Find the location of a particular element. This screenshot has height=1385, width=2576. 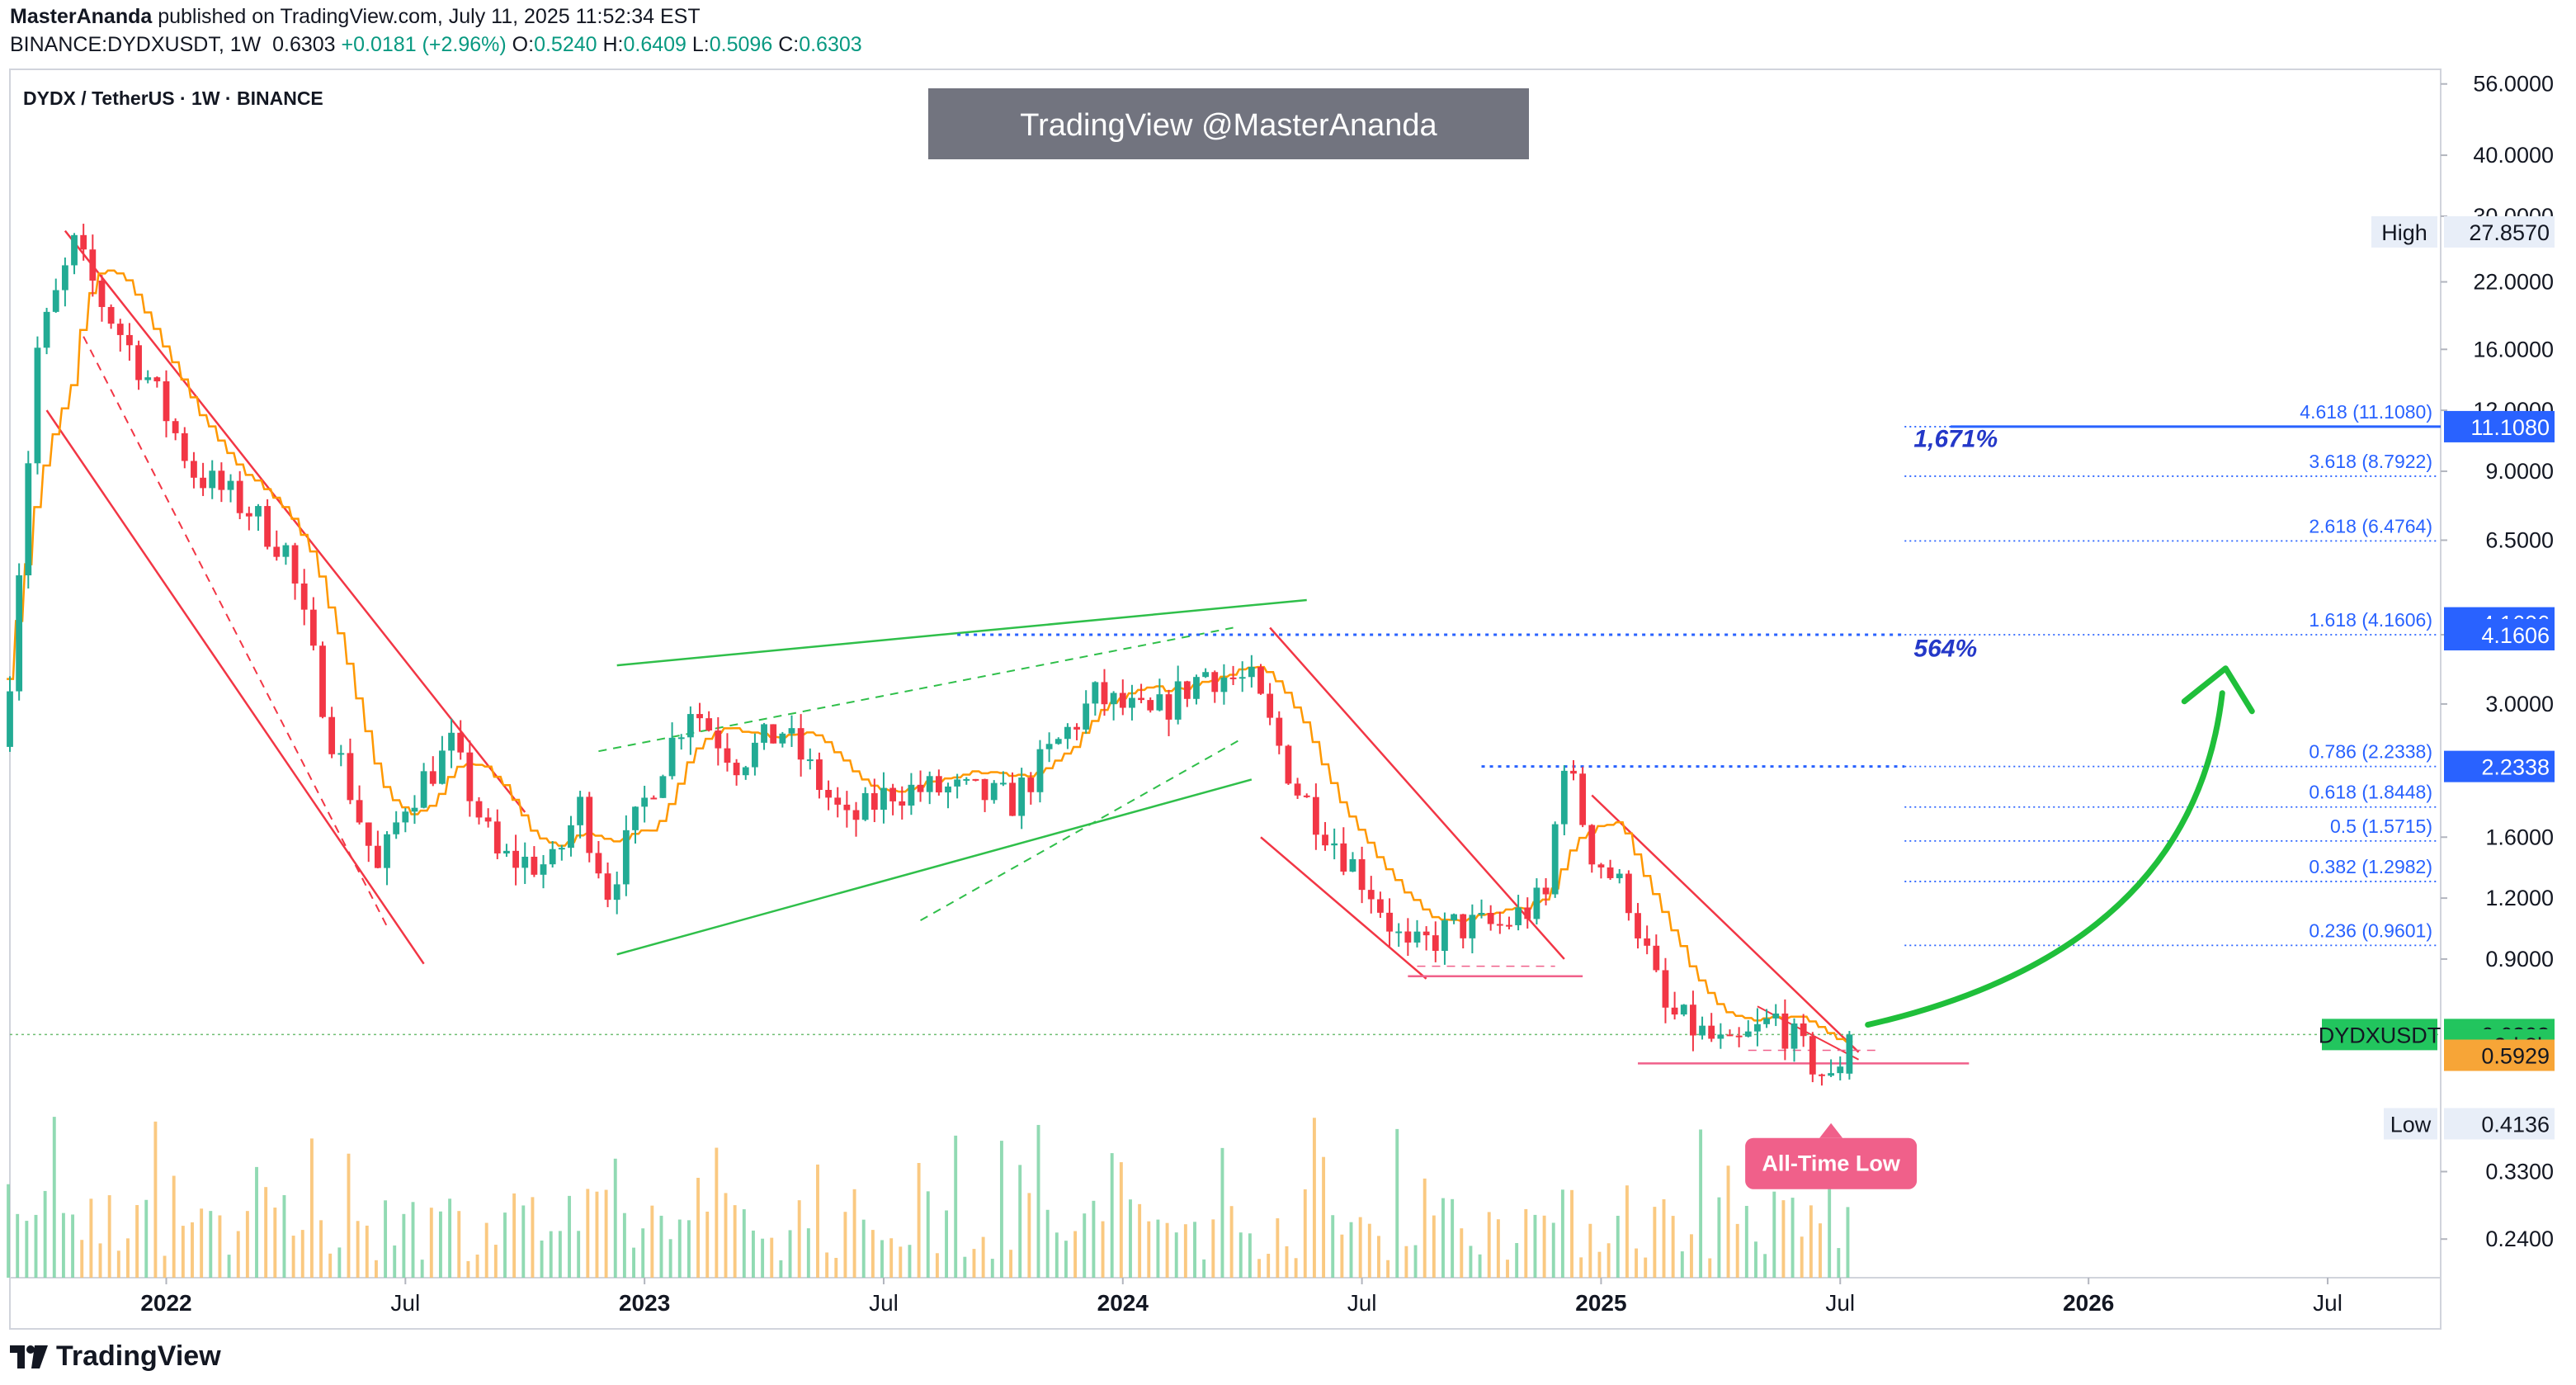

symbol-interval: BINANCE:DYDXUSDT, 1W is located at coordinates (136, 44).